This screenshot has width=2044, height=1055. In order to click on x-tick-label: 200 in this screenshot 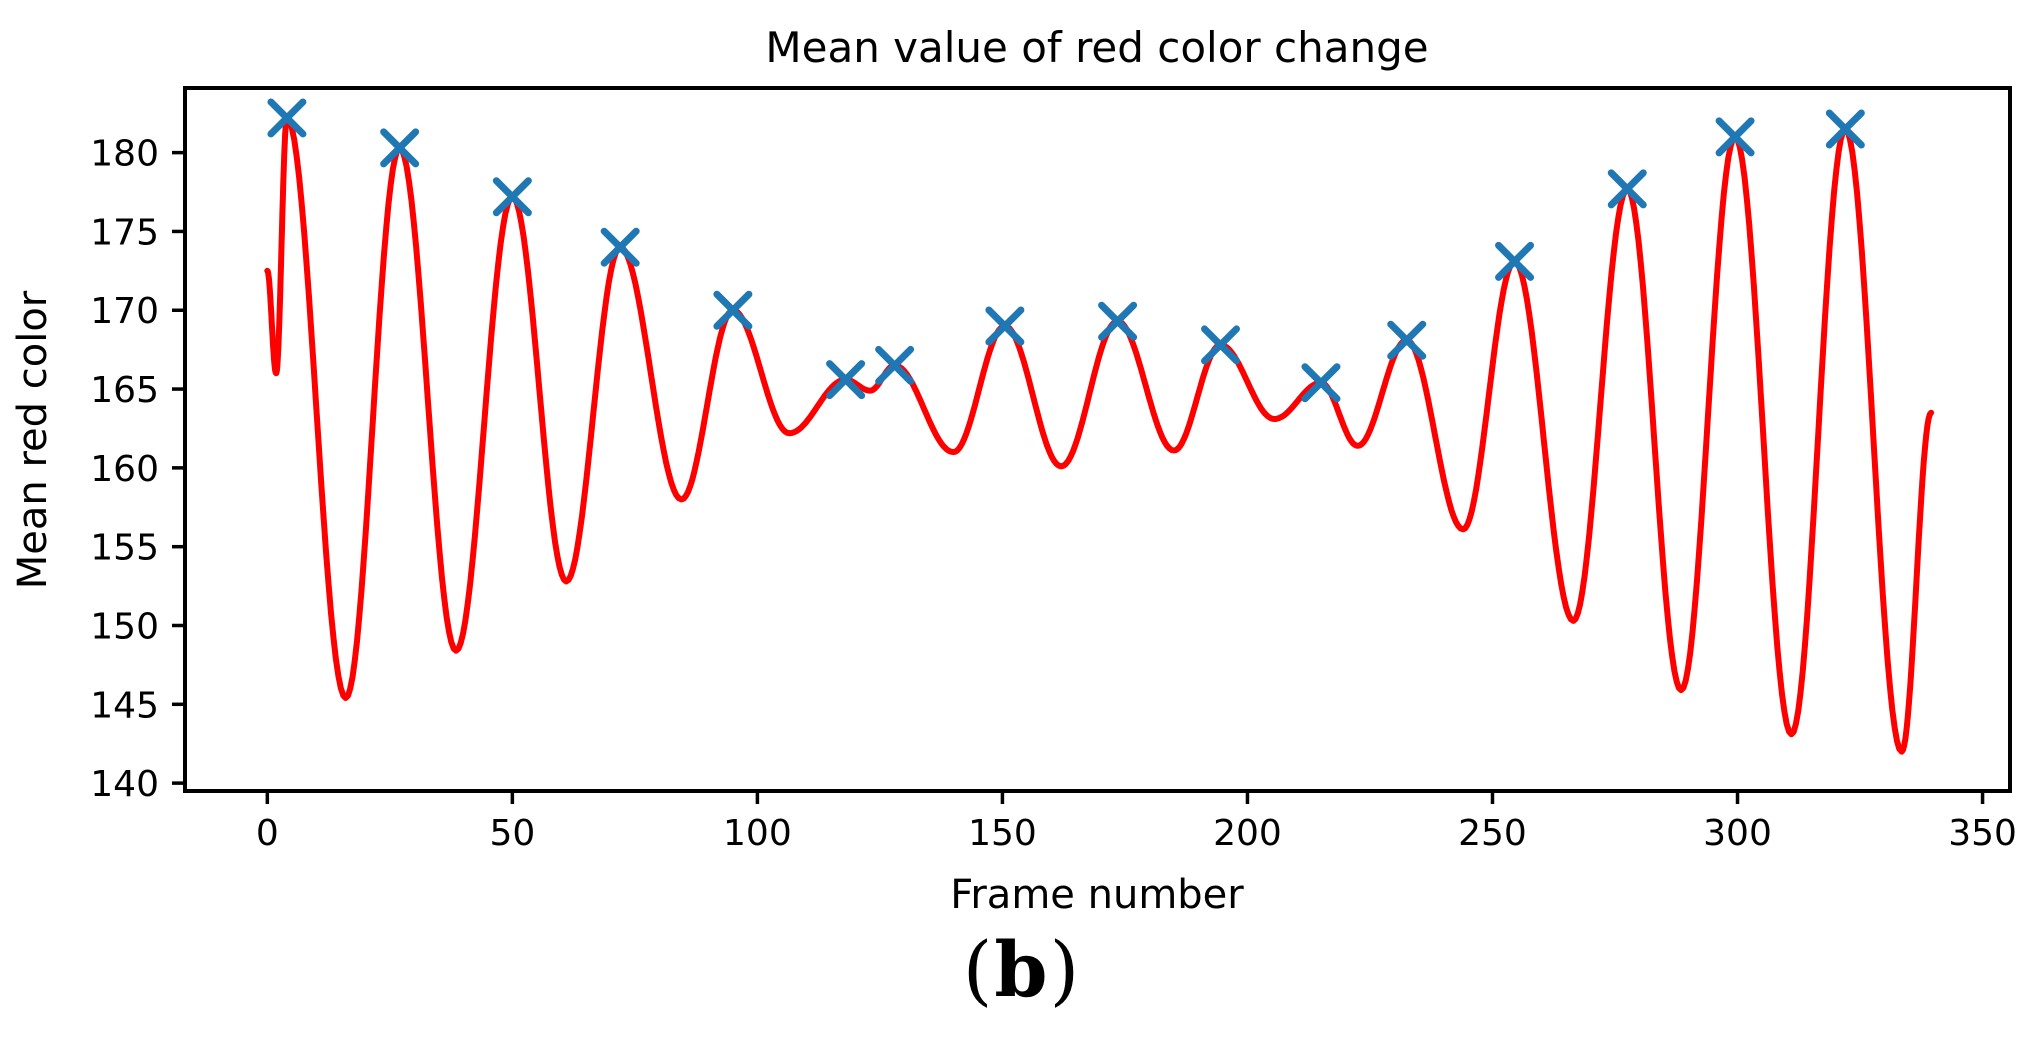, I will do `click(1247, 833)`.